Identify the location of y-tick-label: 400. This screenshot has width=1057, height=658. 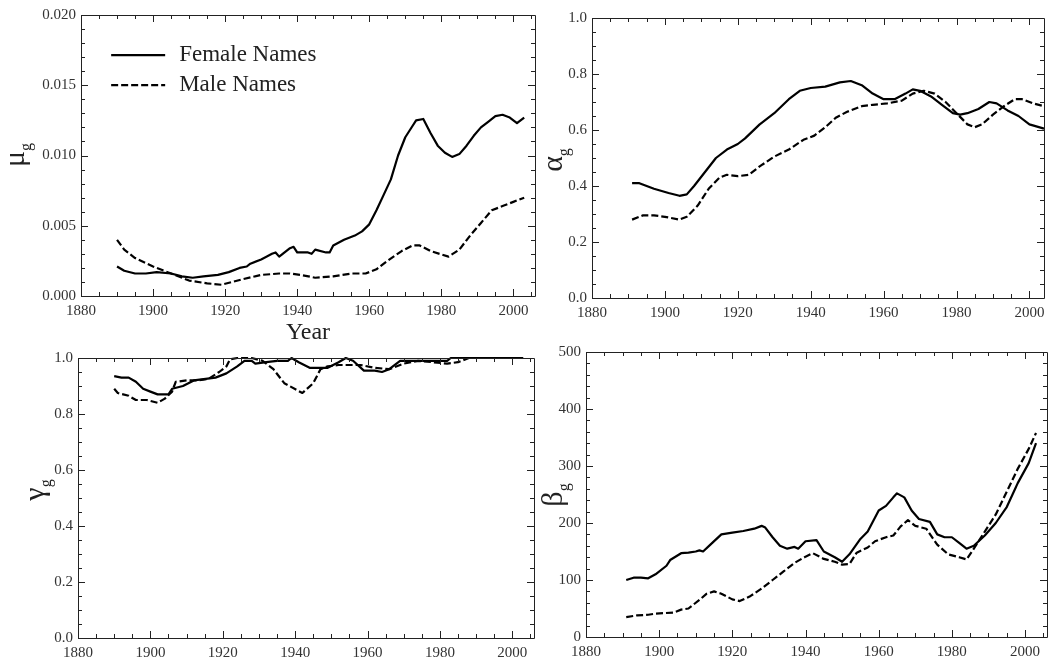
(569, 407).